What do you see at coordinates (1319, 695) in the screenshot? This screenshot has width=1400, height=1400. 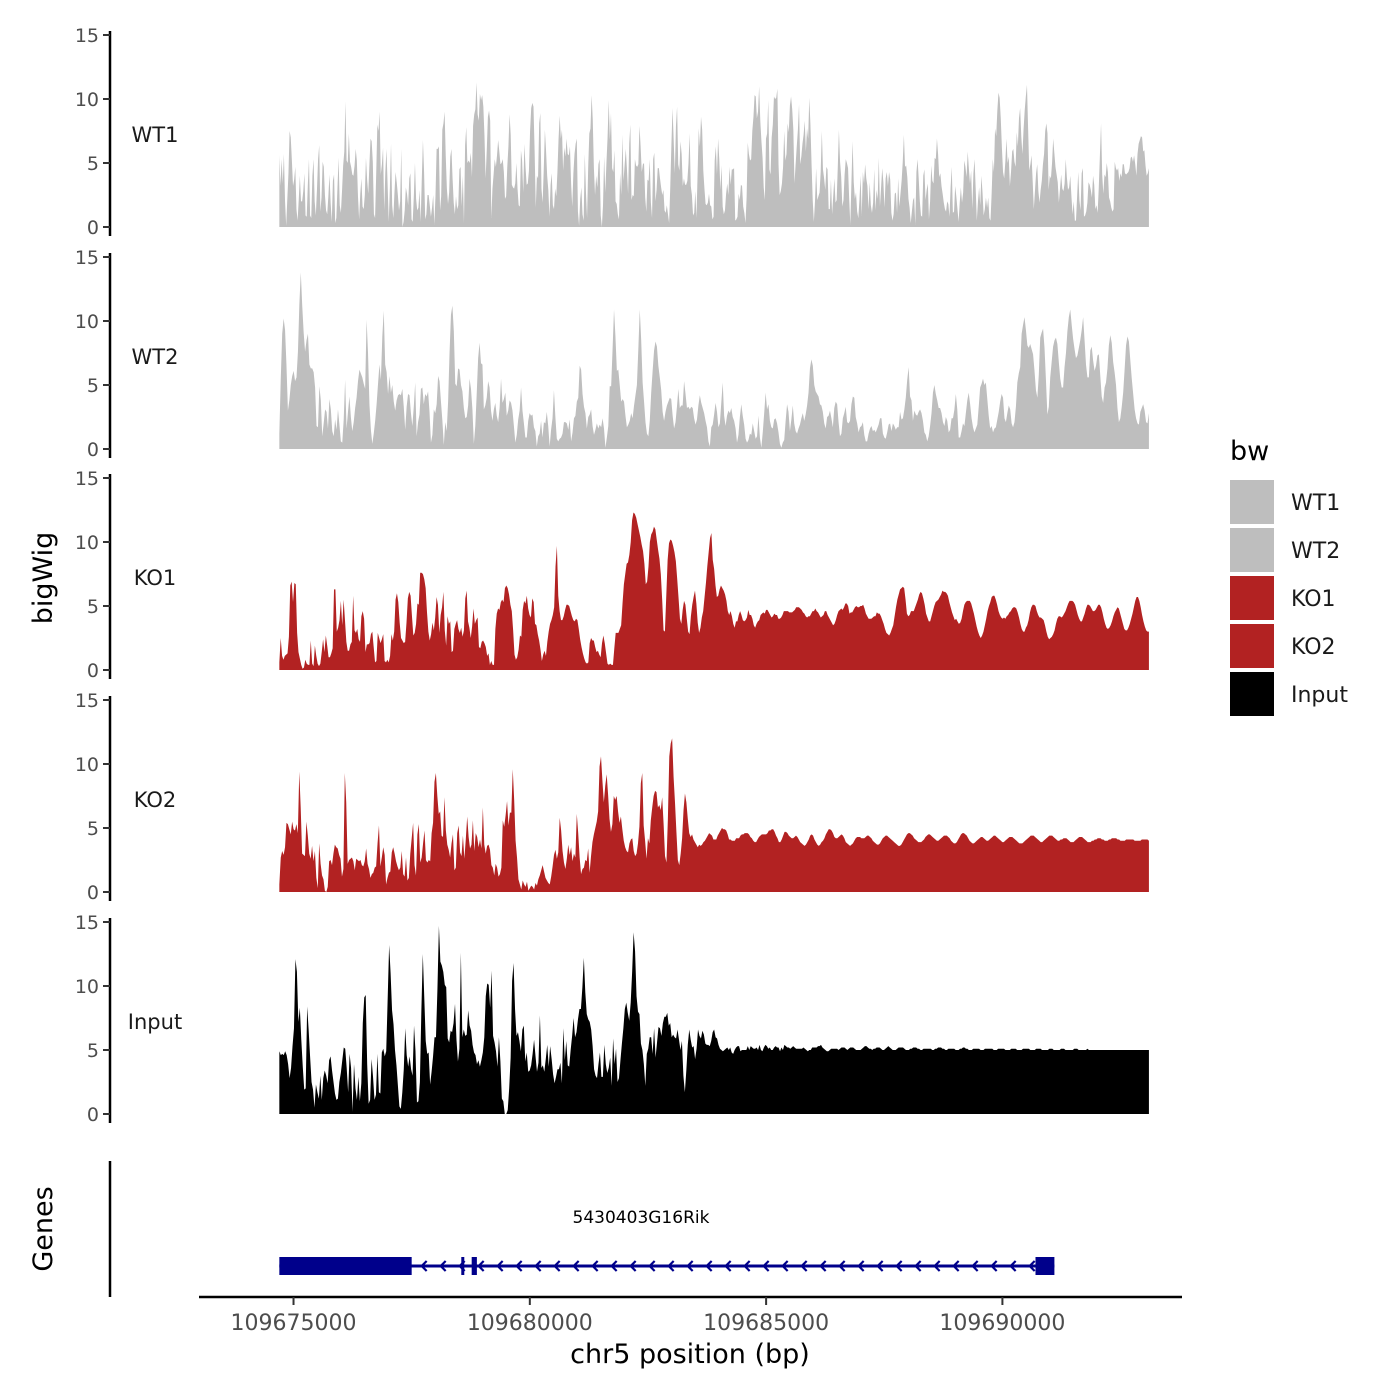 I see `legend-label-input: Input` at bounding box center [1319, 695].